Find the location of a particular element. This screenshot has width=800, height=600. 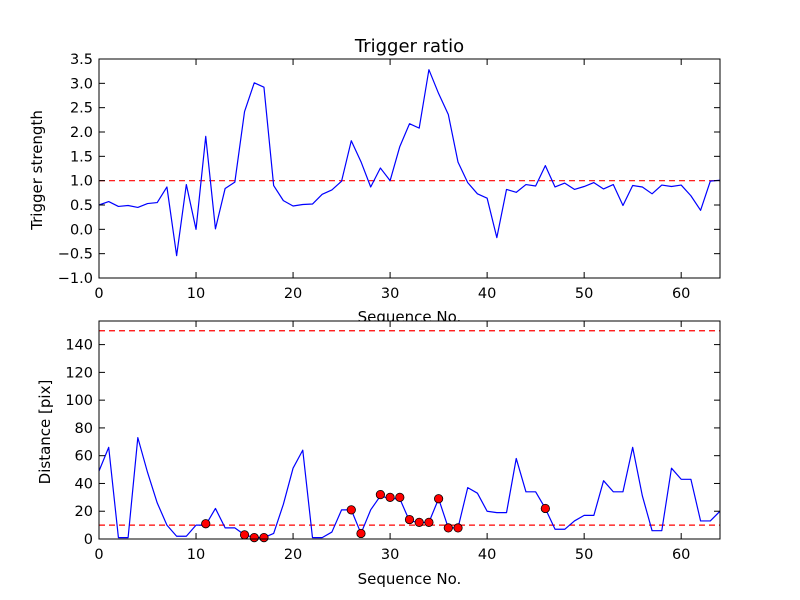

bottom-ytick-label: 40 is located at coordinates (84, 484).